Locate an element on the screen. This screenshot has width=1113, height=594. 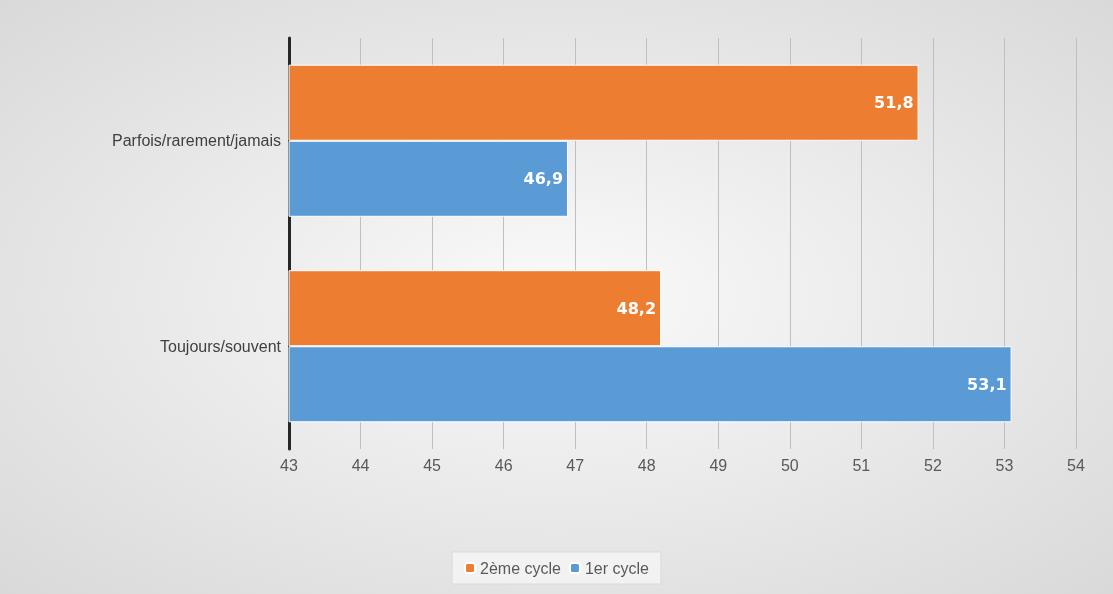
x-tick-label: 53 is located at coordinates (1004, 465).